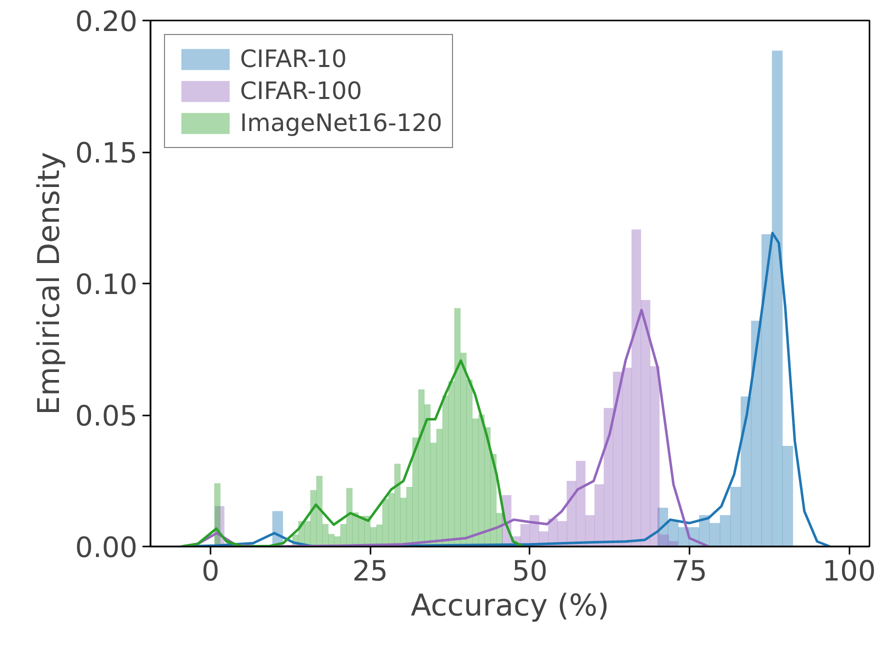  Describe the element at coordinates (510, 606) in the screenshot. I see `x-axis-title: Accuracy (%)` at that location.